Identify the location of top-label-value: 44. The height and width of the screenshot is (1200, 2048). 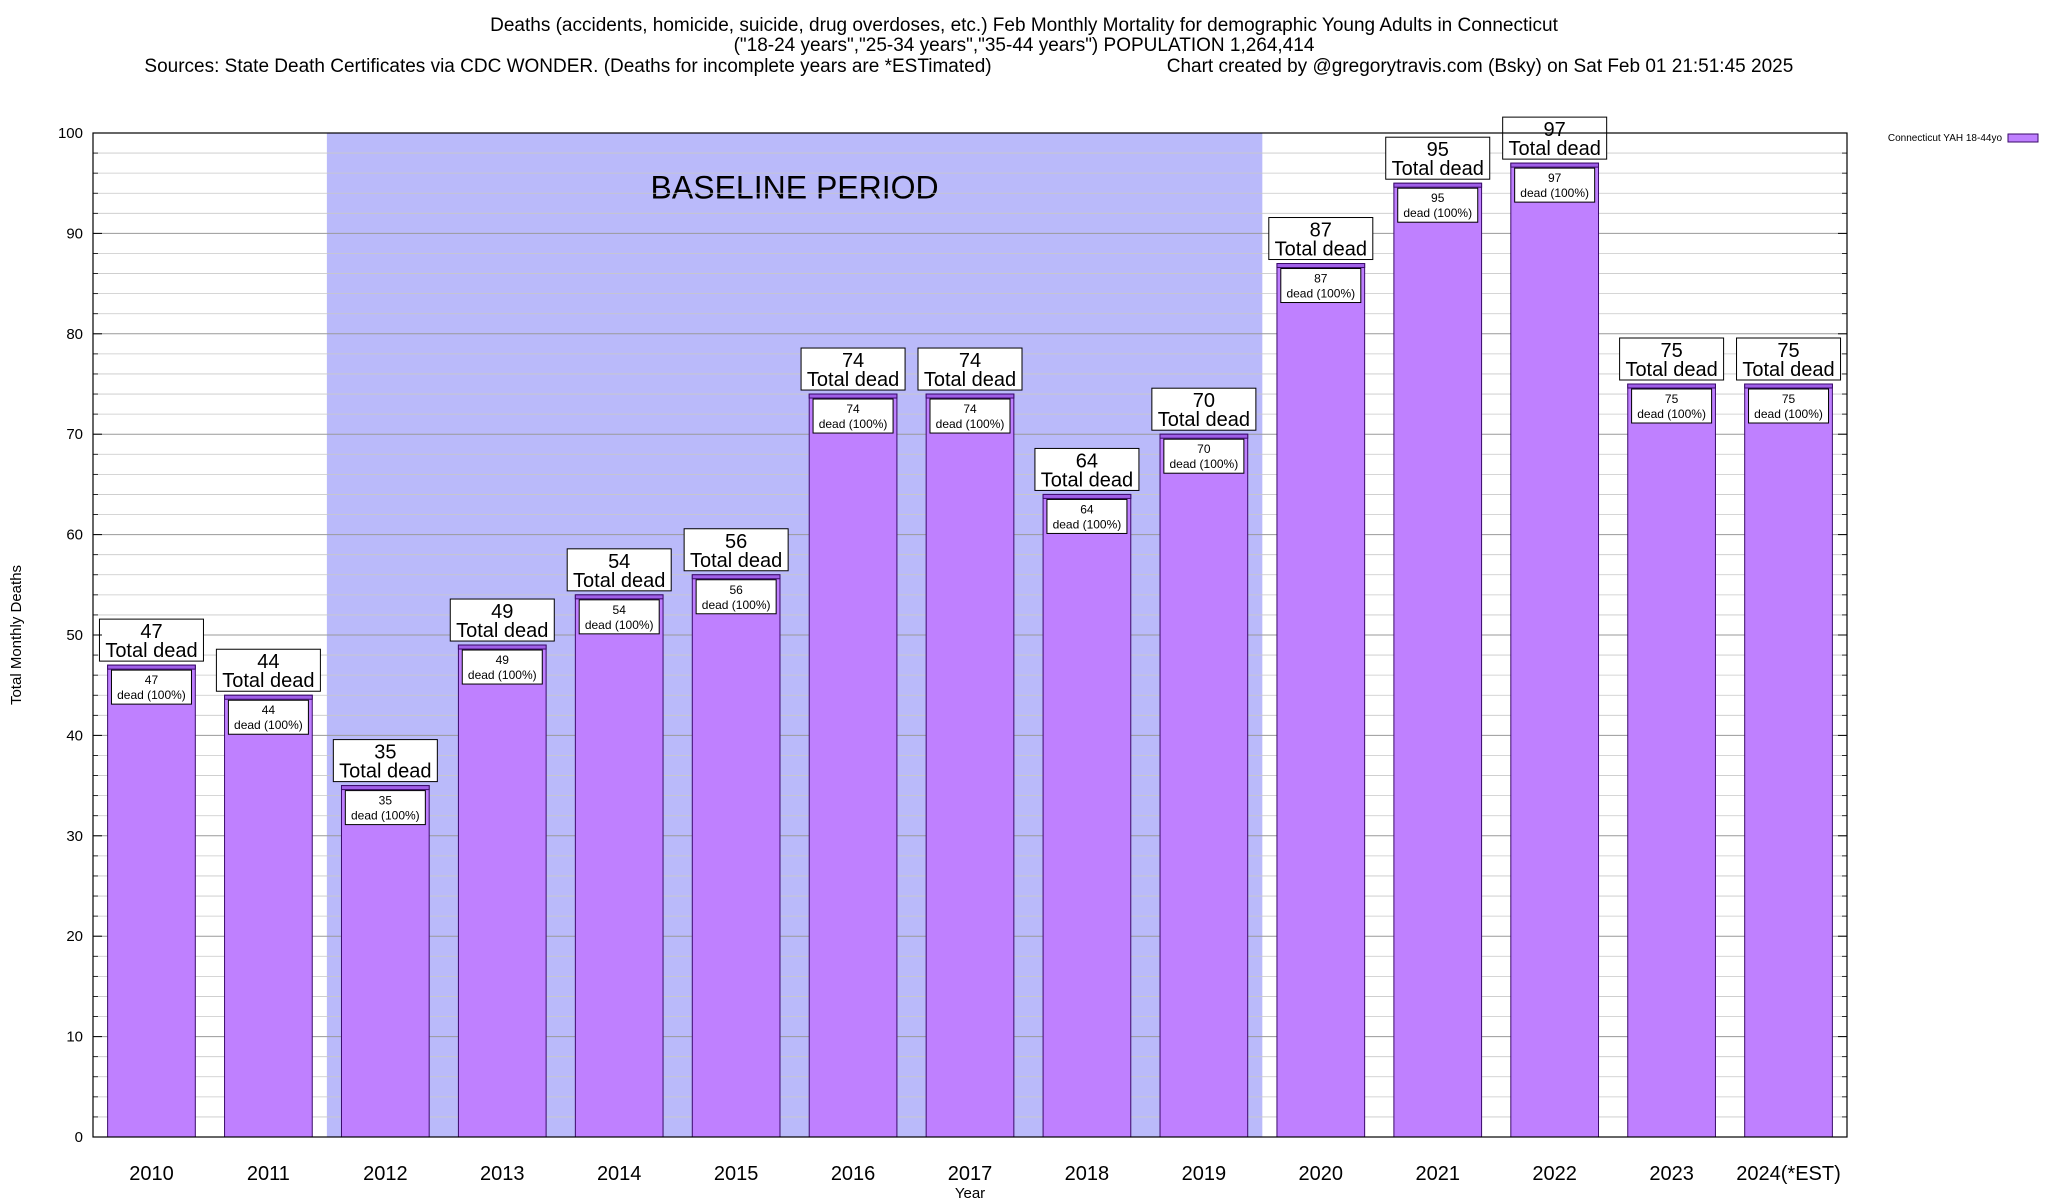
(268, 662).